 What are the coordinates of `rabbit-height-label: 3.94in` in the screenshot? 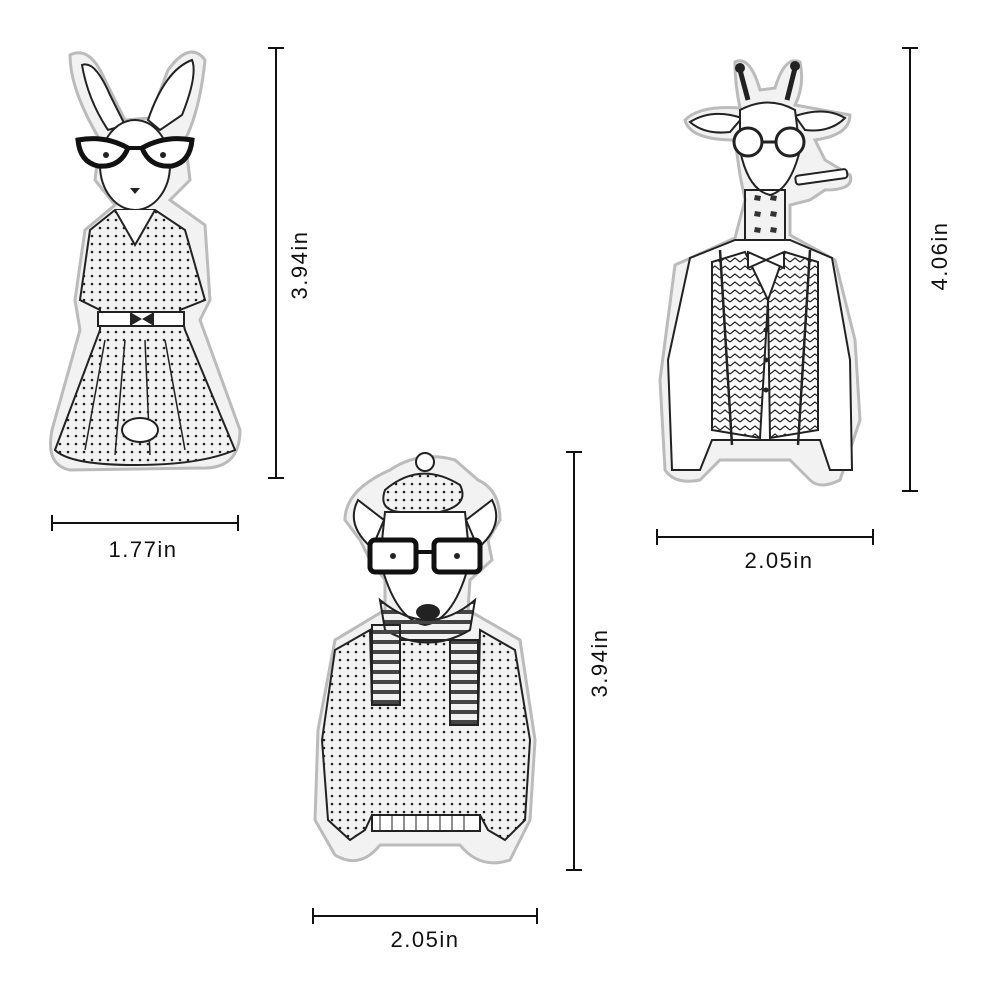 It's located at (299, 265).